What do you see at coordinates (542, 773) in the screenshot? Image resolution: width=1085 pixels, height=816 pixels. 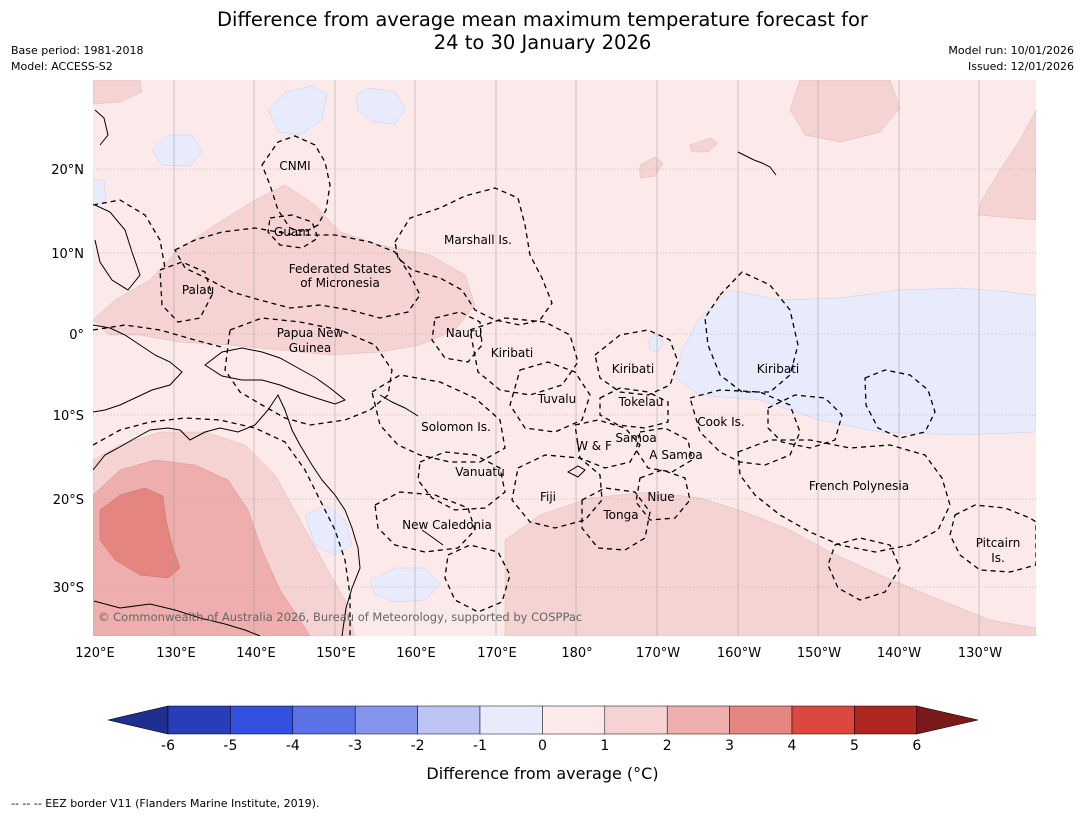 I see `colorbar-label: Difference from average (°C)` at bounding box center [542, 773].